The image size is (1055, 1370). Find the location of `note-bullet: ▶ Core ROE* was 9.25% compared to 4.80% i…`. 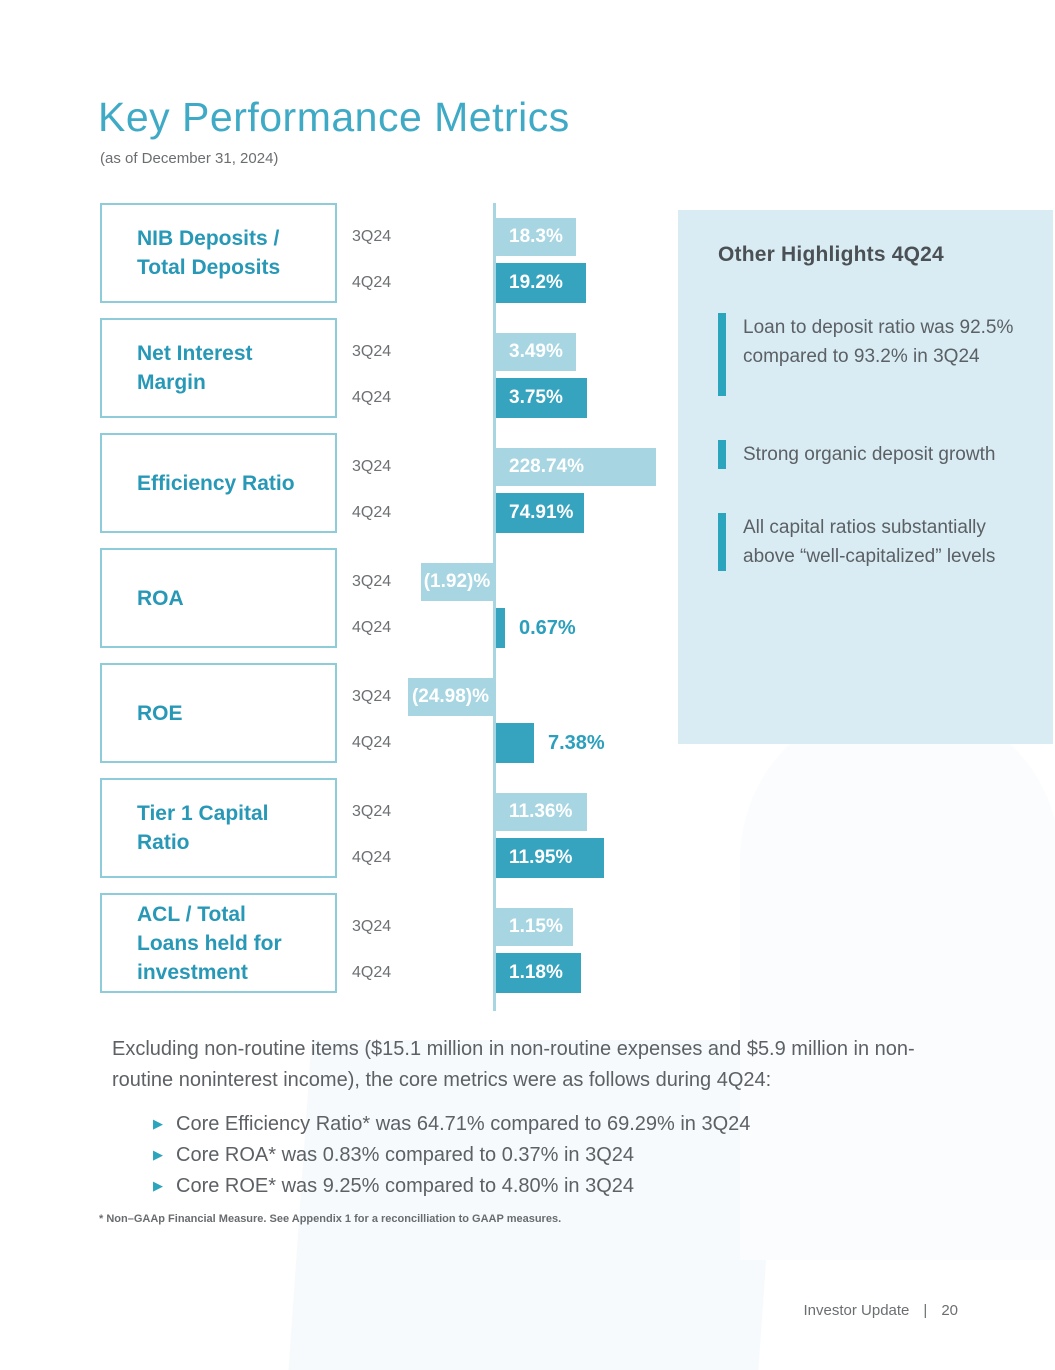

note-bullet: ▶ Core ROE* was 9.25% compared to 4.80% i… is located at coordinates (562, 1186).